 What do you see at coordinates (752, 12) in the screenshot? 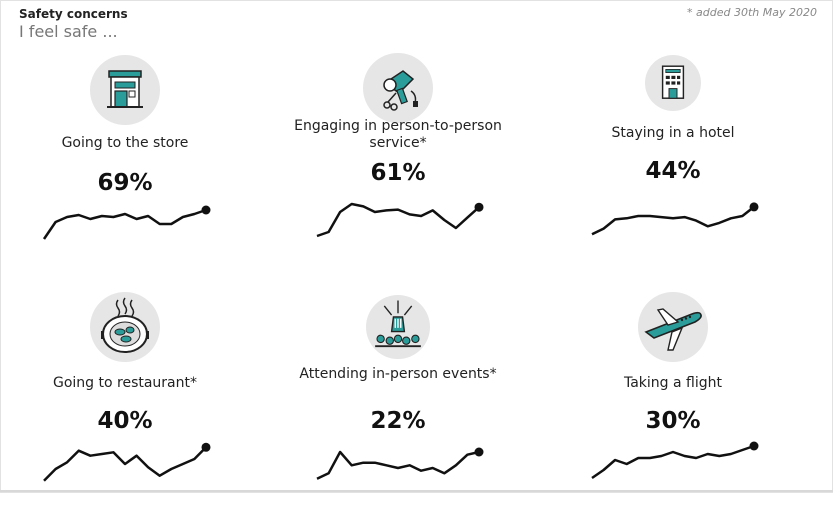
I see `header-note: * added 30th May 2020` at bounding box center [752, 12].